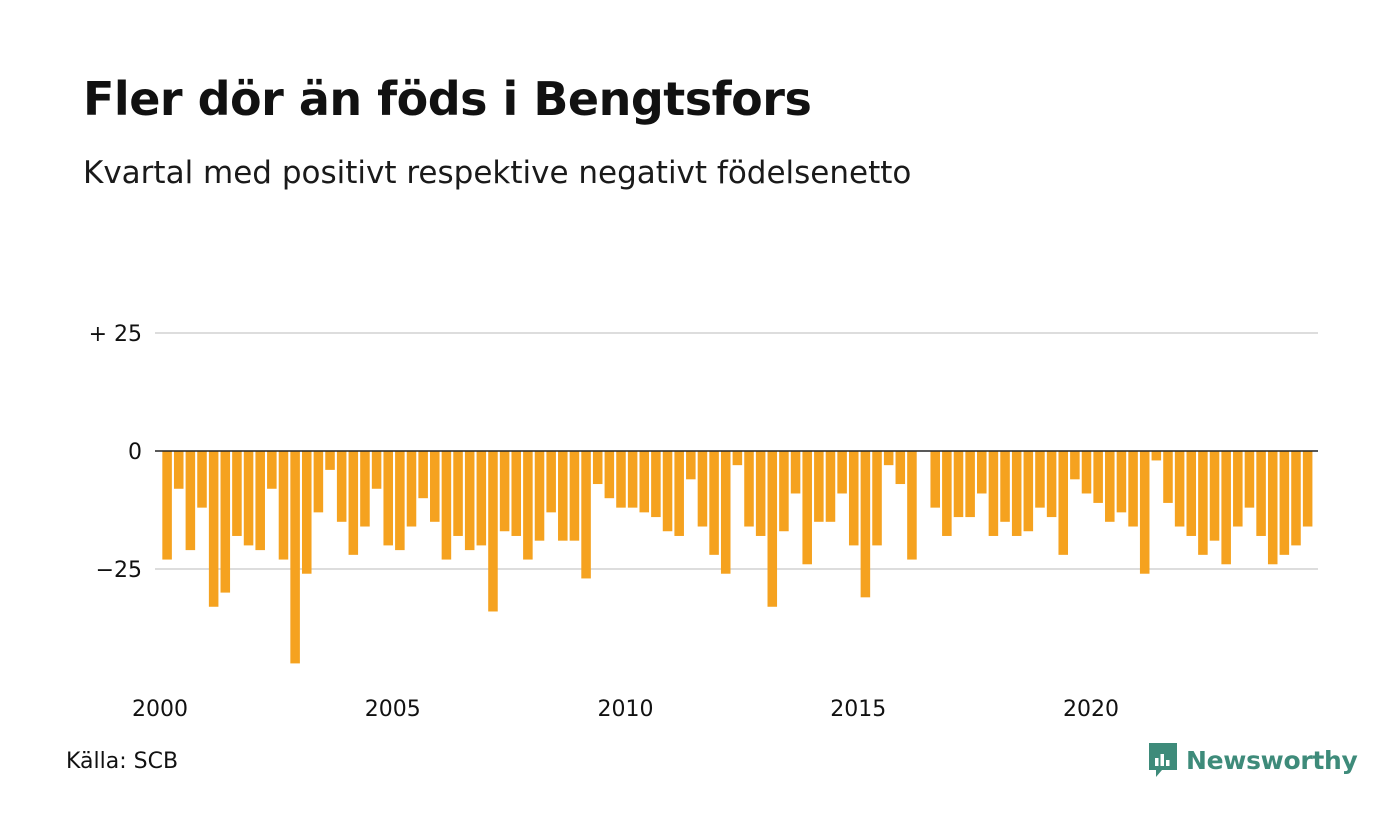 The height and width of the screenshot is (840, 1400). I want to click on x-tick-label: 2015, so click(858, 709).